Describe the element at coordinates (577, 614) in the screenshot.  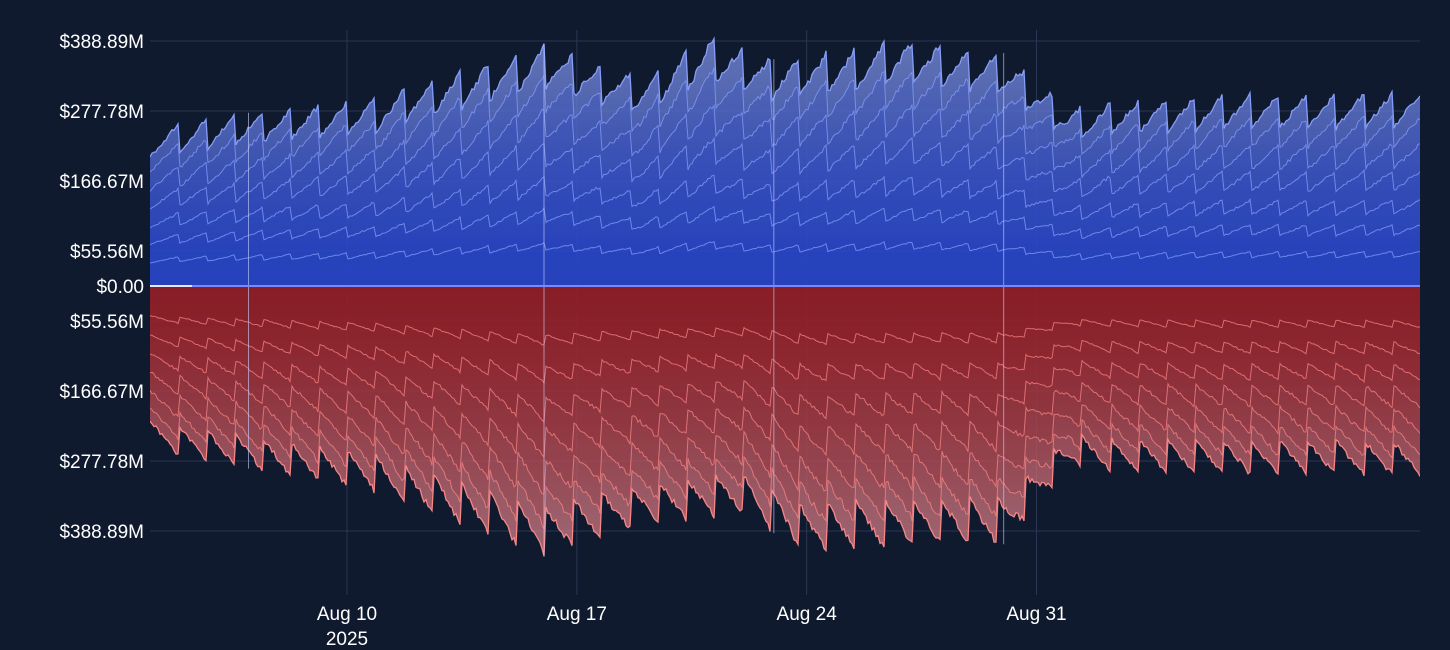
I see `x-tick-label: Aug 17` at that location.